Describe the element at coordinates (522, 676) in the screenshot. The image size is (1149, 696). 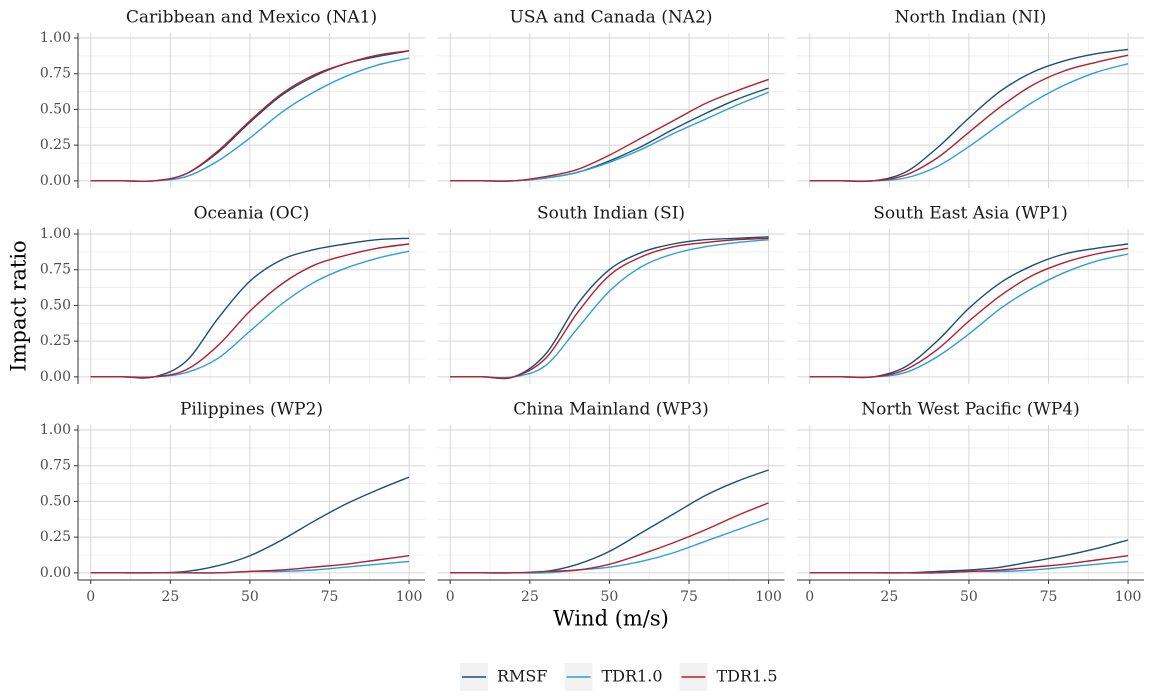
I see `legend-label: RMSF` at that location.